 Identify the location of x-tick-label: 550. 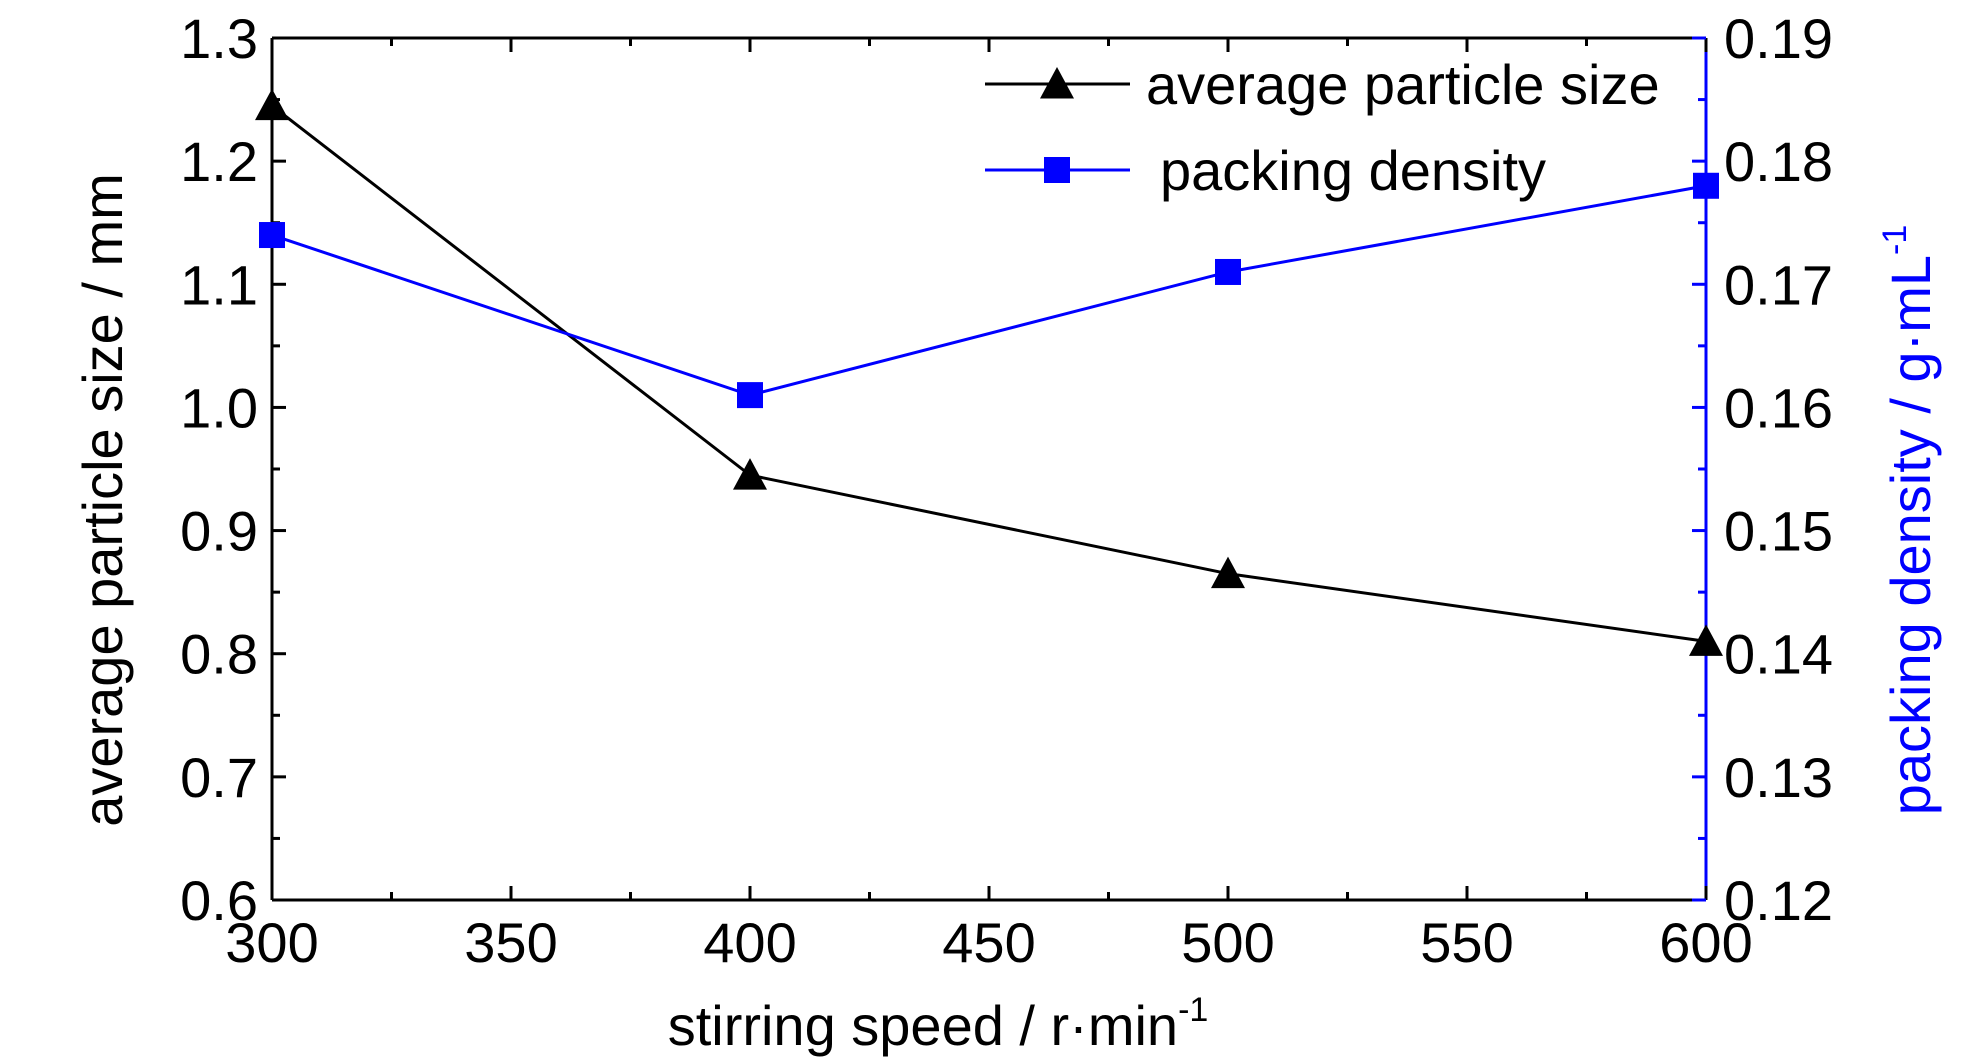
(1466, 942).